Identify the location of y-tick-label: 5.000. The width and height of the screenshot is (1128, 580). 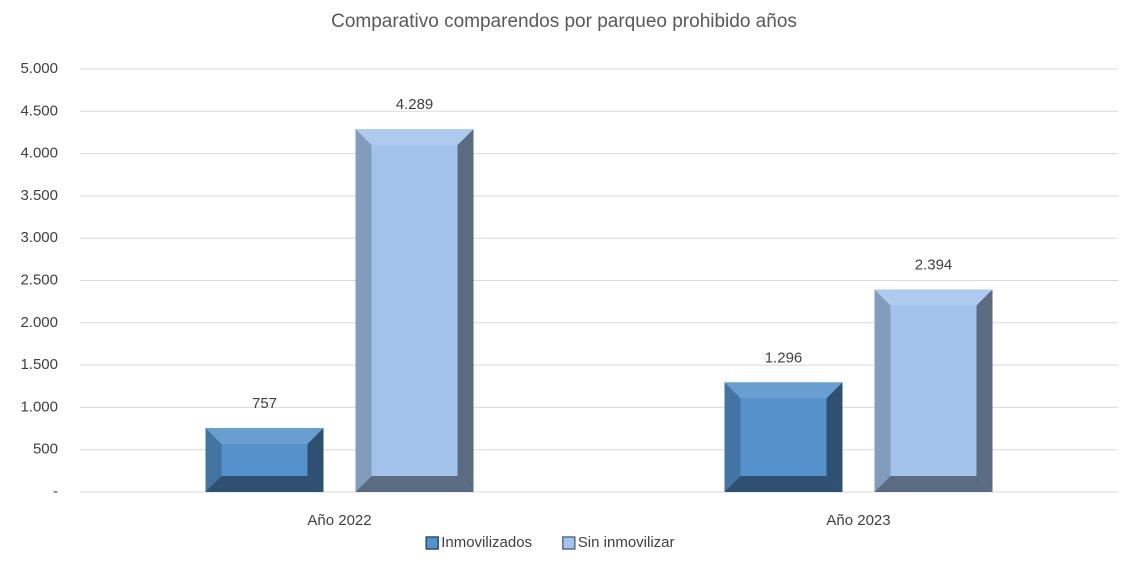
(39, 68).